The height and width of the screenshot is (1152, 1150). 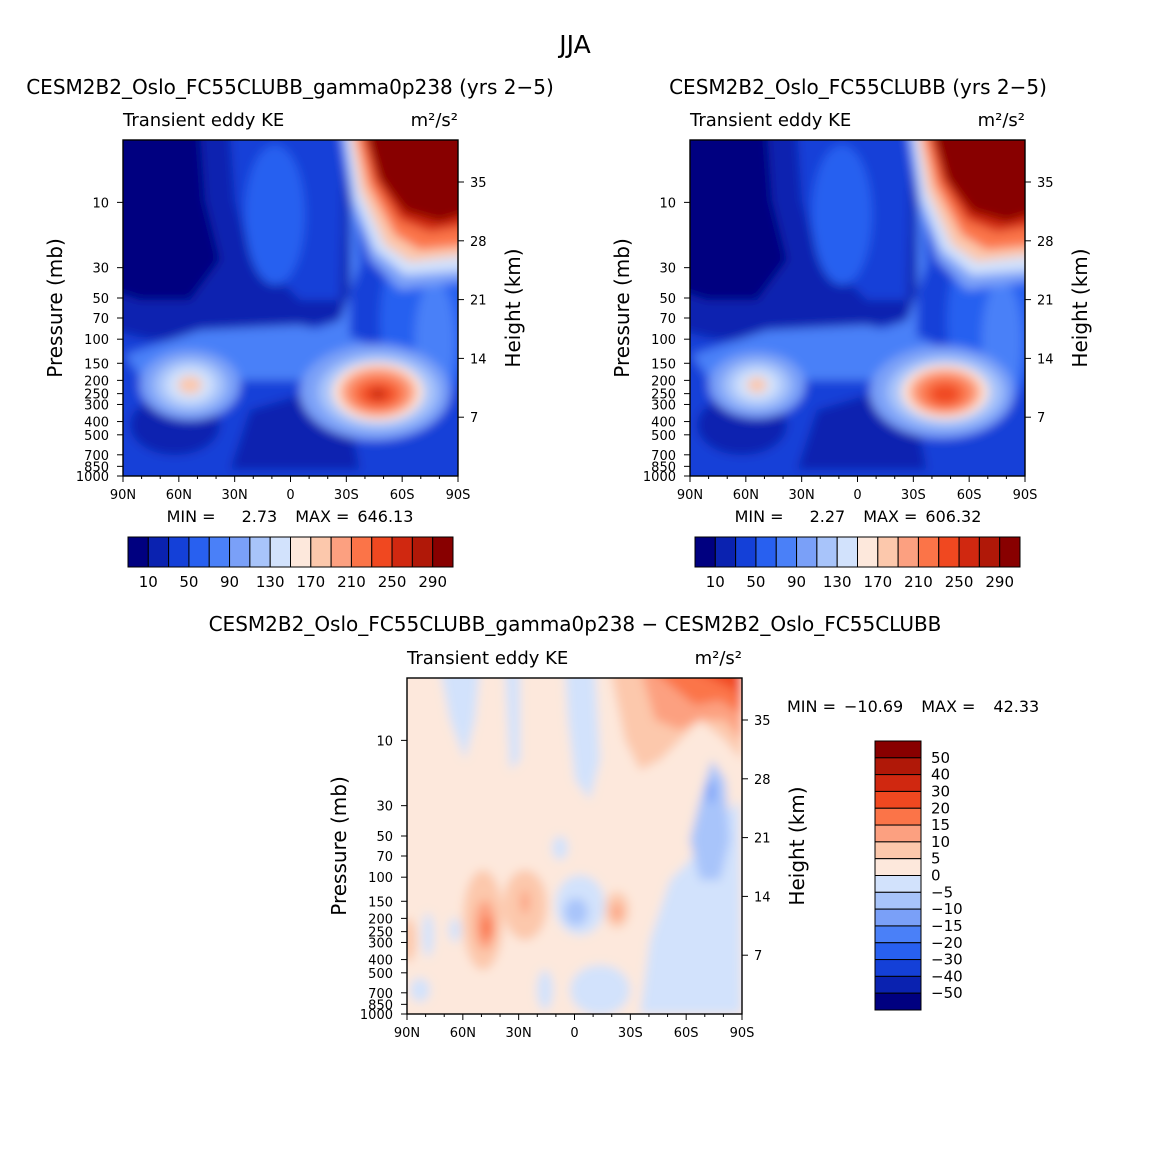 I want to click on y-tick-label: 200, so click(x=96, y=381).